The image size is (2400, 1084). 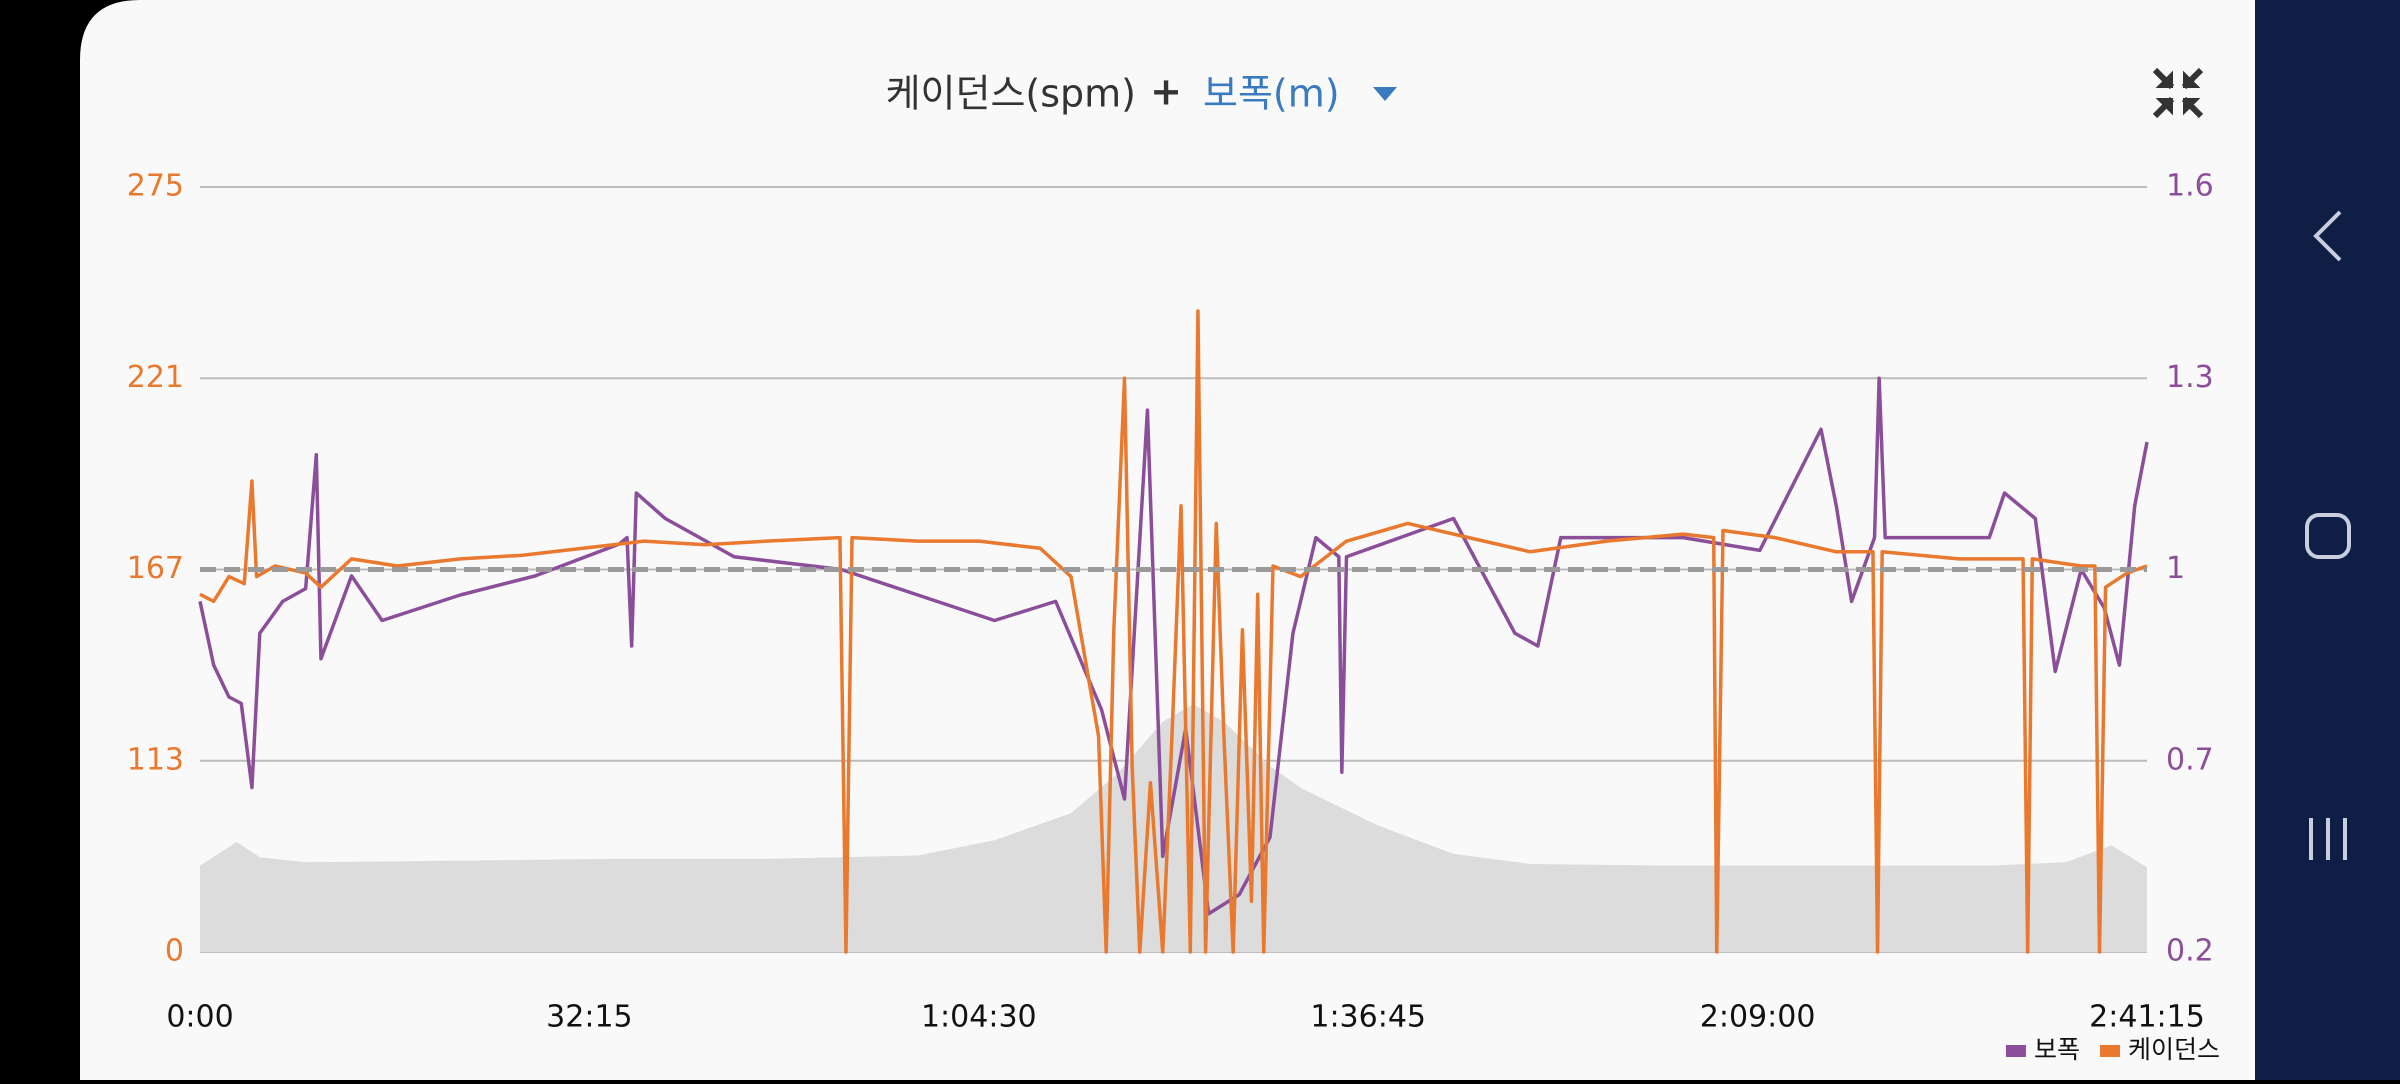 I want to click on dropdown-arrow, so click(x=1385, y=94).